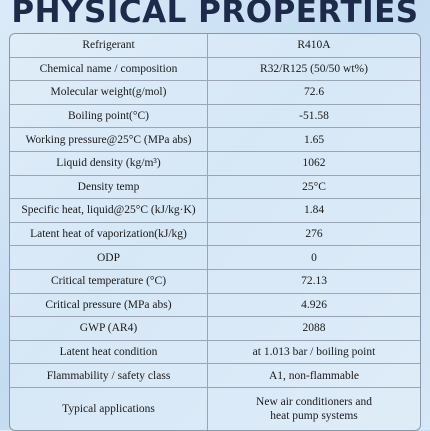 The image size is (430, 431). Describe the element at coordinates (109, 140) in the screenshot. I see `property-name: Working pressure@25°C (MPa abs)` at that location.